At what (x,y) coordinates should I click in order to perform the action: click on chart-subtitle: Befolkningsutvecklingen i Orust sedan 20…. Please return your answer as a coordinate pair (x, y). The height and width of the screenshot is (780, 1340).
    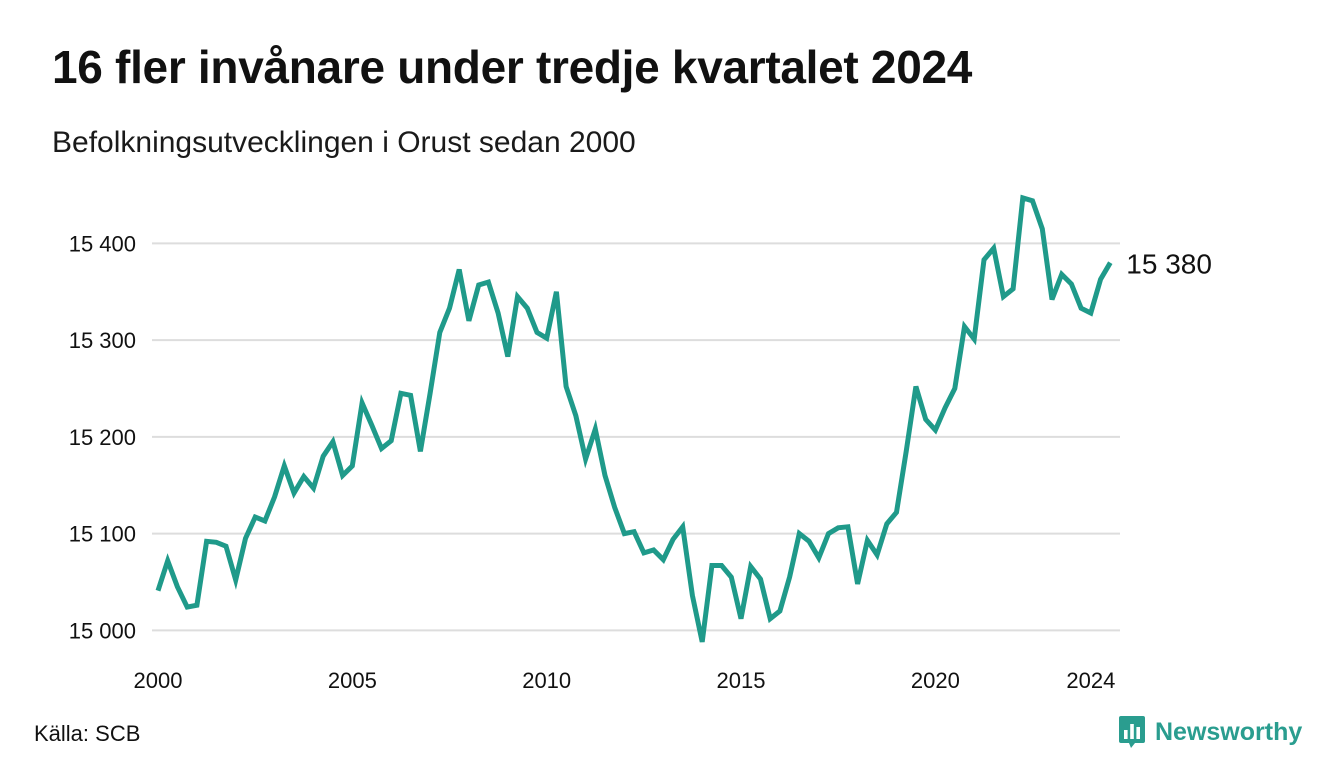
    Looking at the image, I should click on (344, 142).